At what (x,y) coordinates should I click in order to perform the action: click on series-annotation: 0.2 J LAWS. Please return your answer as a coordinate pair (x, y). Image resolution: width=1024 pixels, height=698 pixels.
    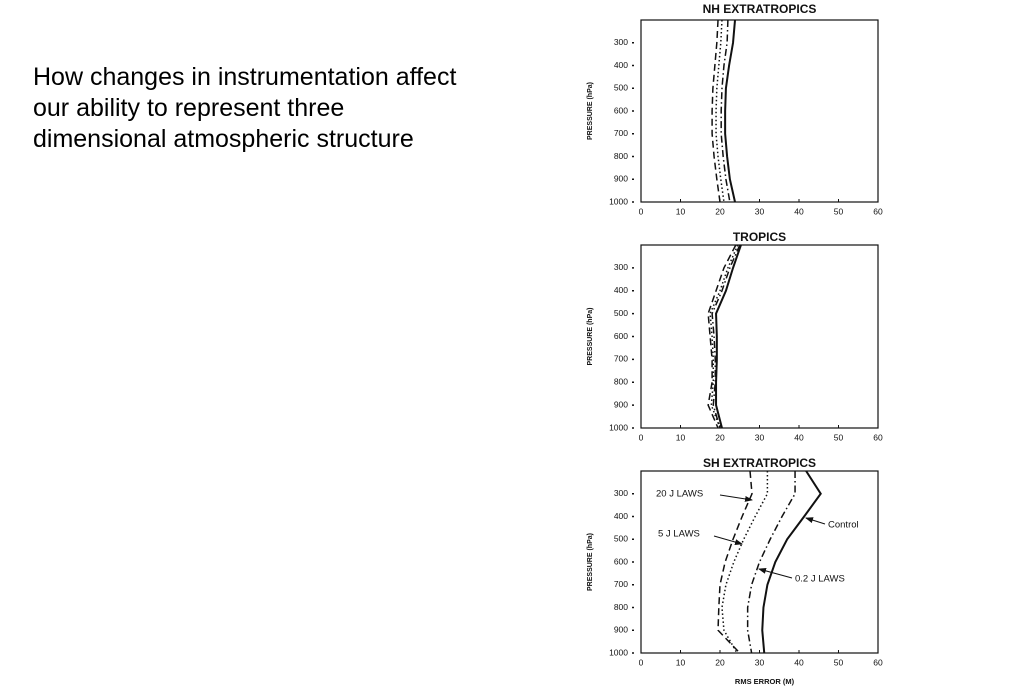
    Looking at the image, I should click on (820, 579).